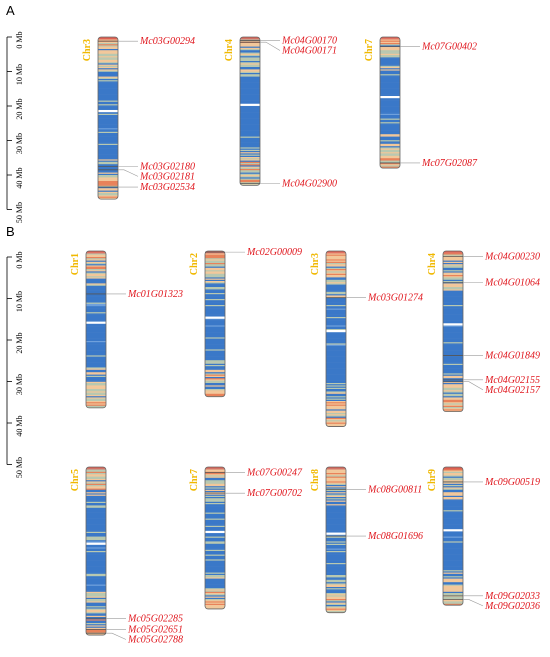  What do you see at coordinates (309, 184) in the screenshot?
I see `gene-label: Mc04G02900` at bounding box center [309, 184].